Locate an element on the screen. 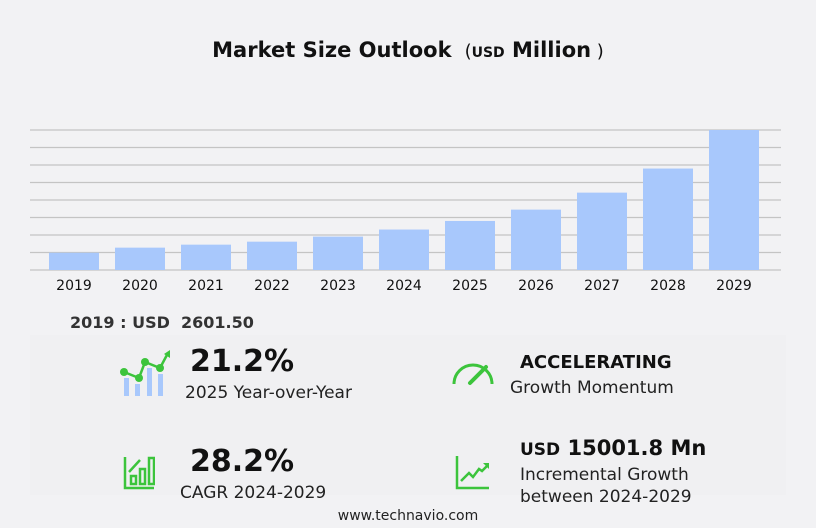  bar-2025 is located at coordinates (470, 245).